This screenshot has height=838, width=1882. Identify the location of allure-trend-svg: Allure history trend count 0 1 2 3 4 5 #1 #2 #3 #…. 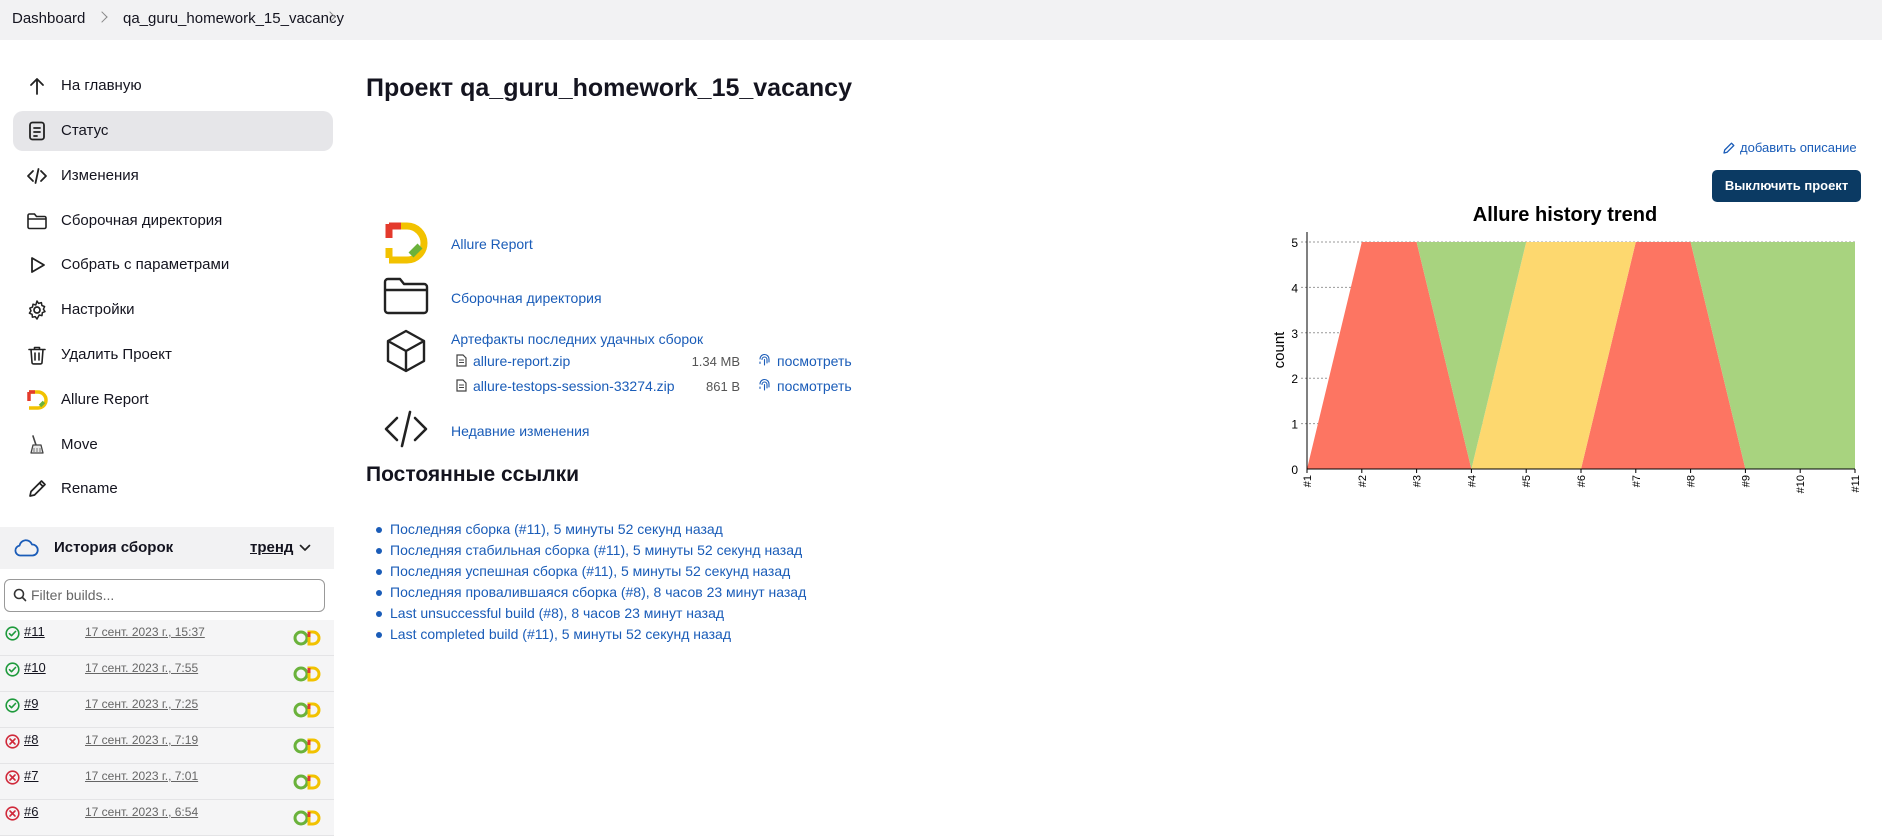
(1566, 348).